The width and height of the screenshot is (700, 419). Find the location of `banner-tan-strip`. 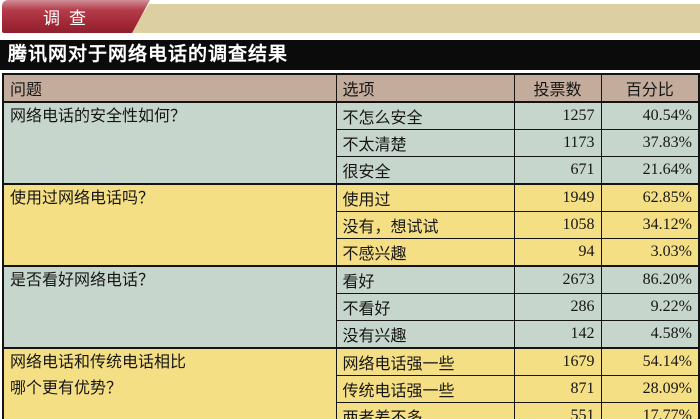

banner-tan-strip is located at coordinates (415, 18).